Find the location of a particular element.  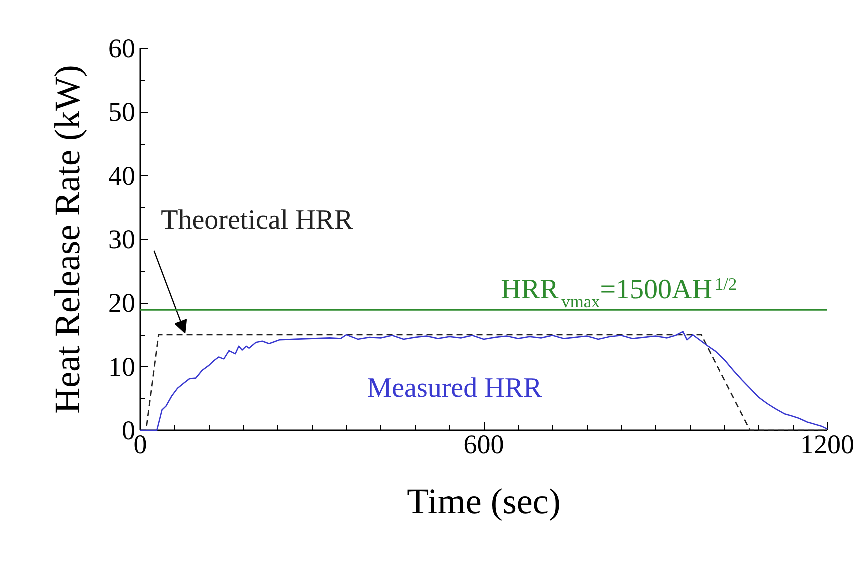

x-axis-title: Time (sec) is located at coordinates (484, 502).